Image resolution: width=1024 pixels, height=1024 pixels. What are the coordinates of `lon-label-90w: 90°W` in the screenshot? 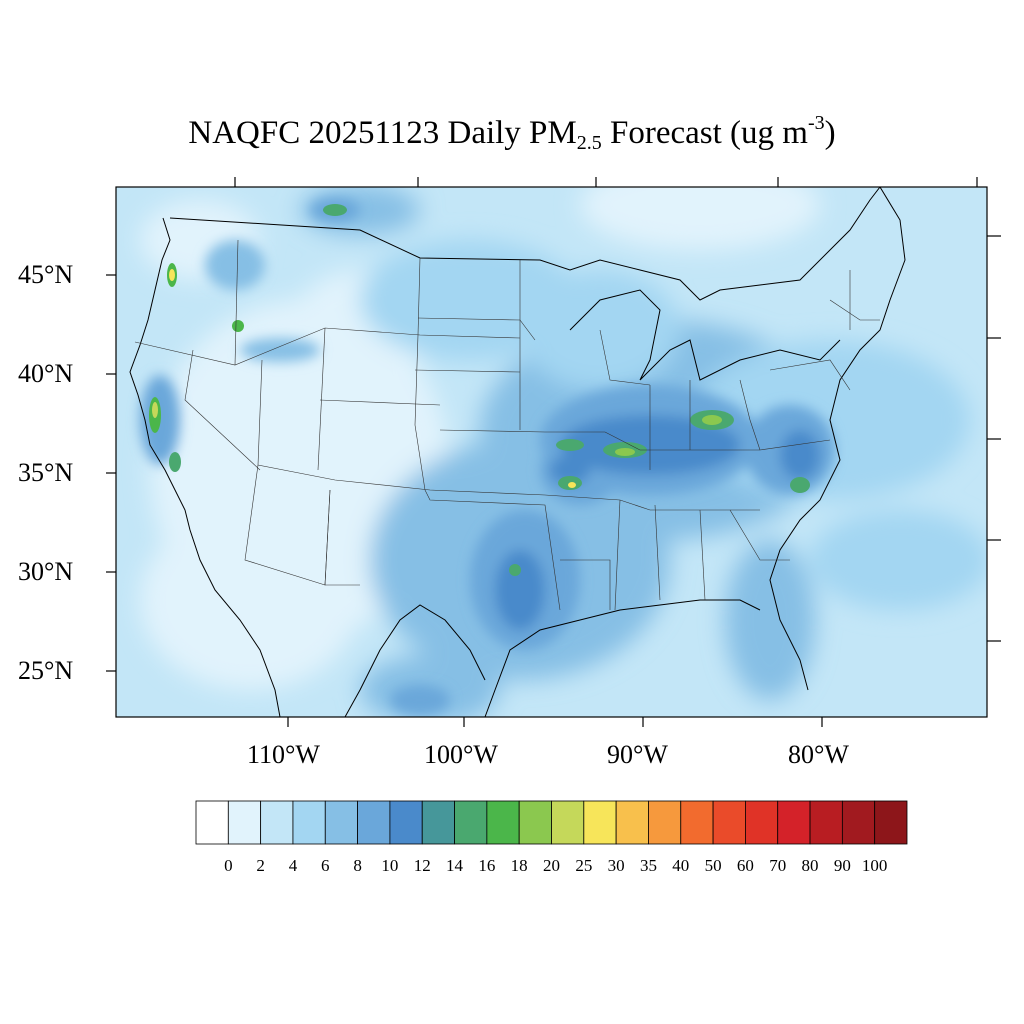 It's located at (637, 754).